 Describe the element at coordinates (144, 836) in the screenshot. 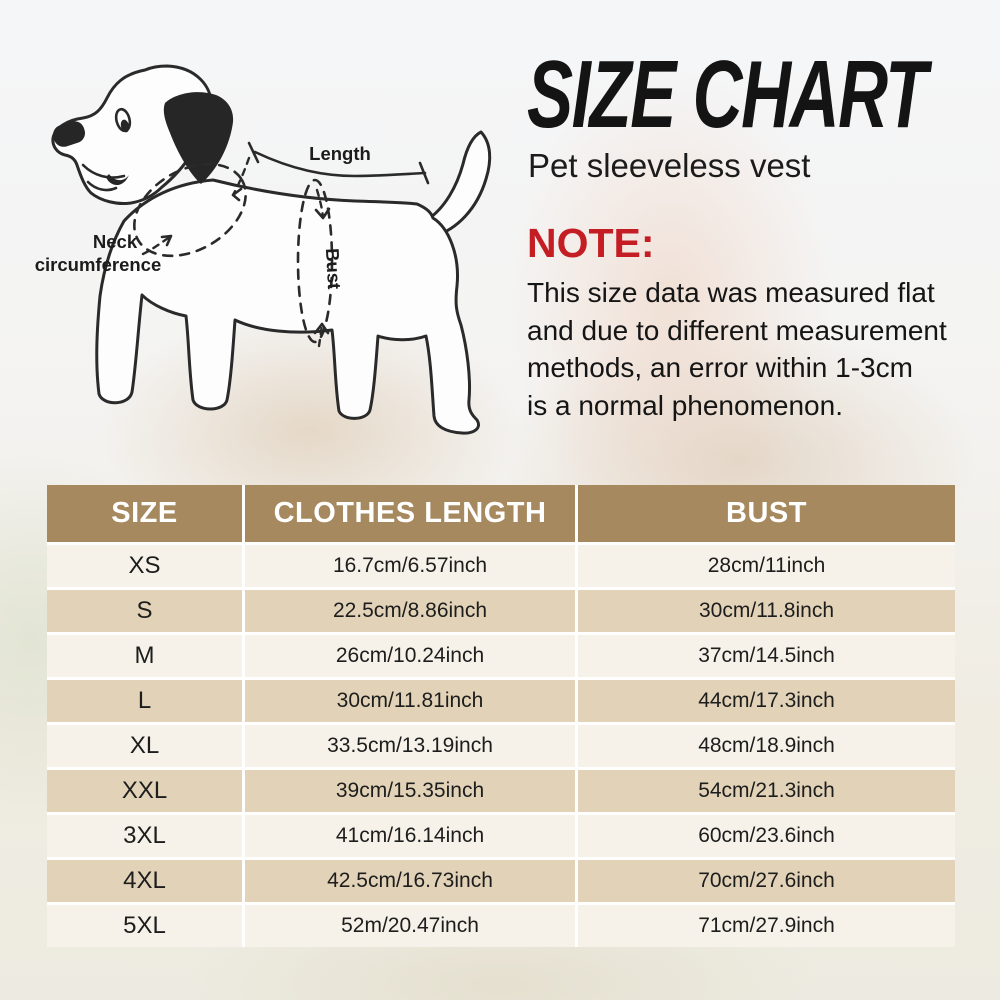

I see `cell-size: 3XL` at that location.